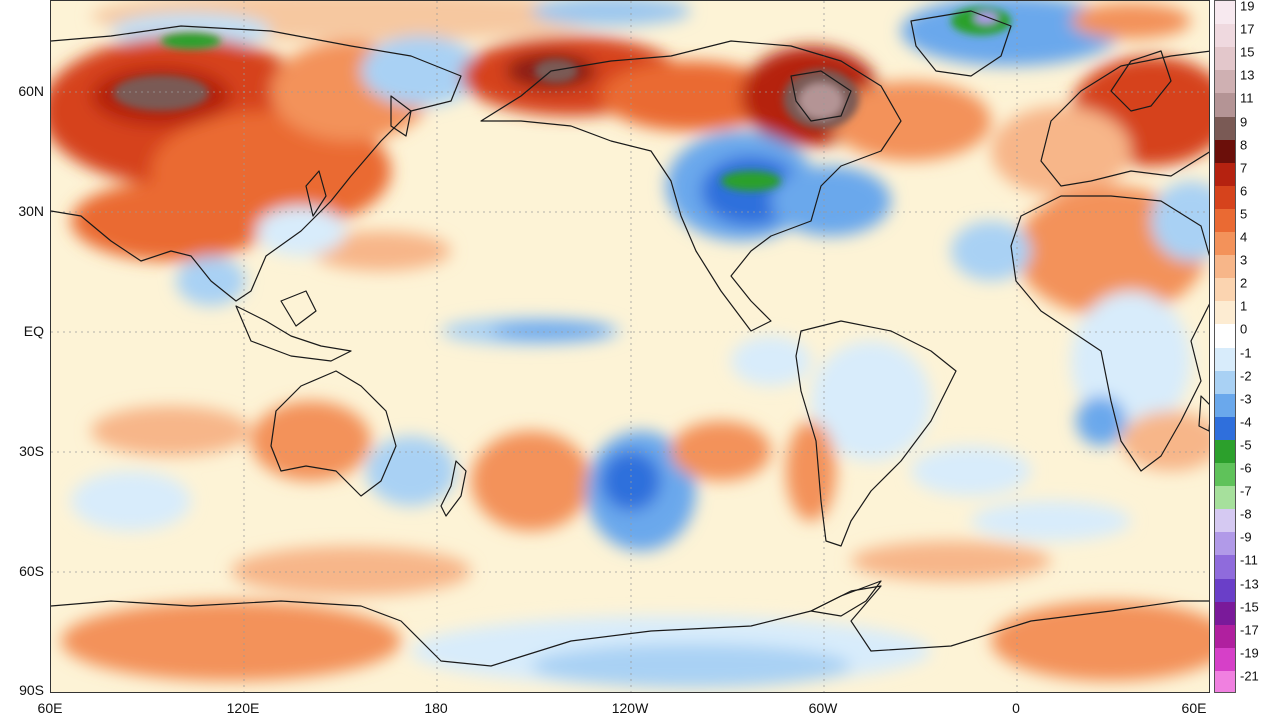 The image size is (1280, 720). What do you see at coordinates (1246, 422) in the screenshot?
I see `colorbar-label: -4` at bounding box center [1246, 422].